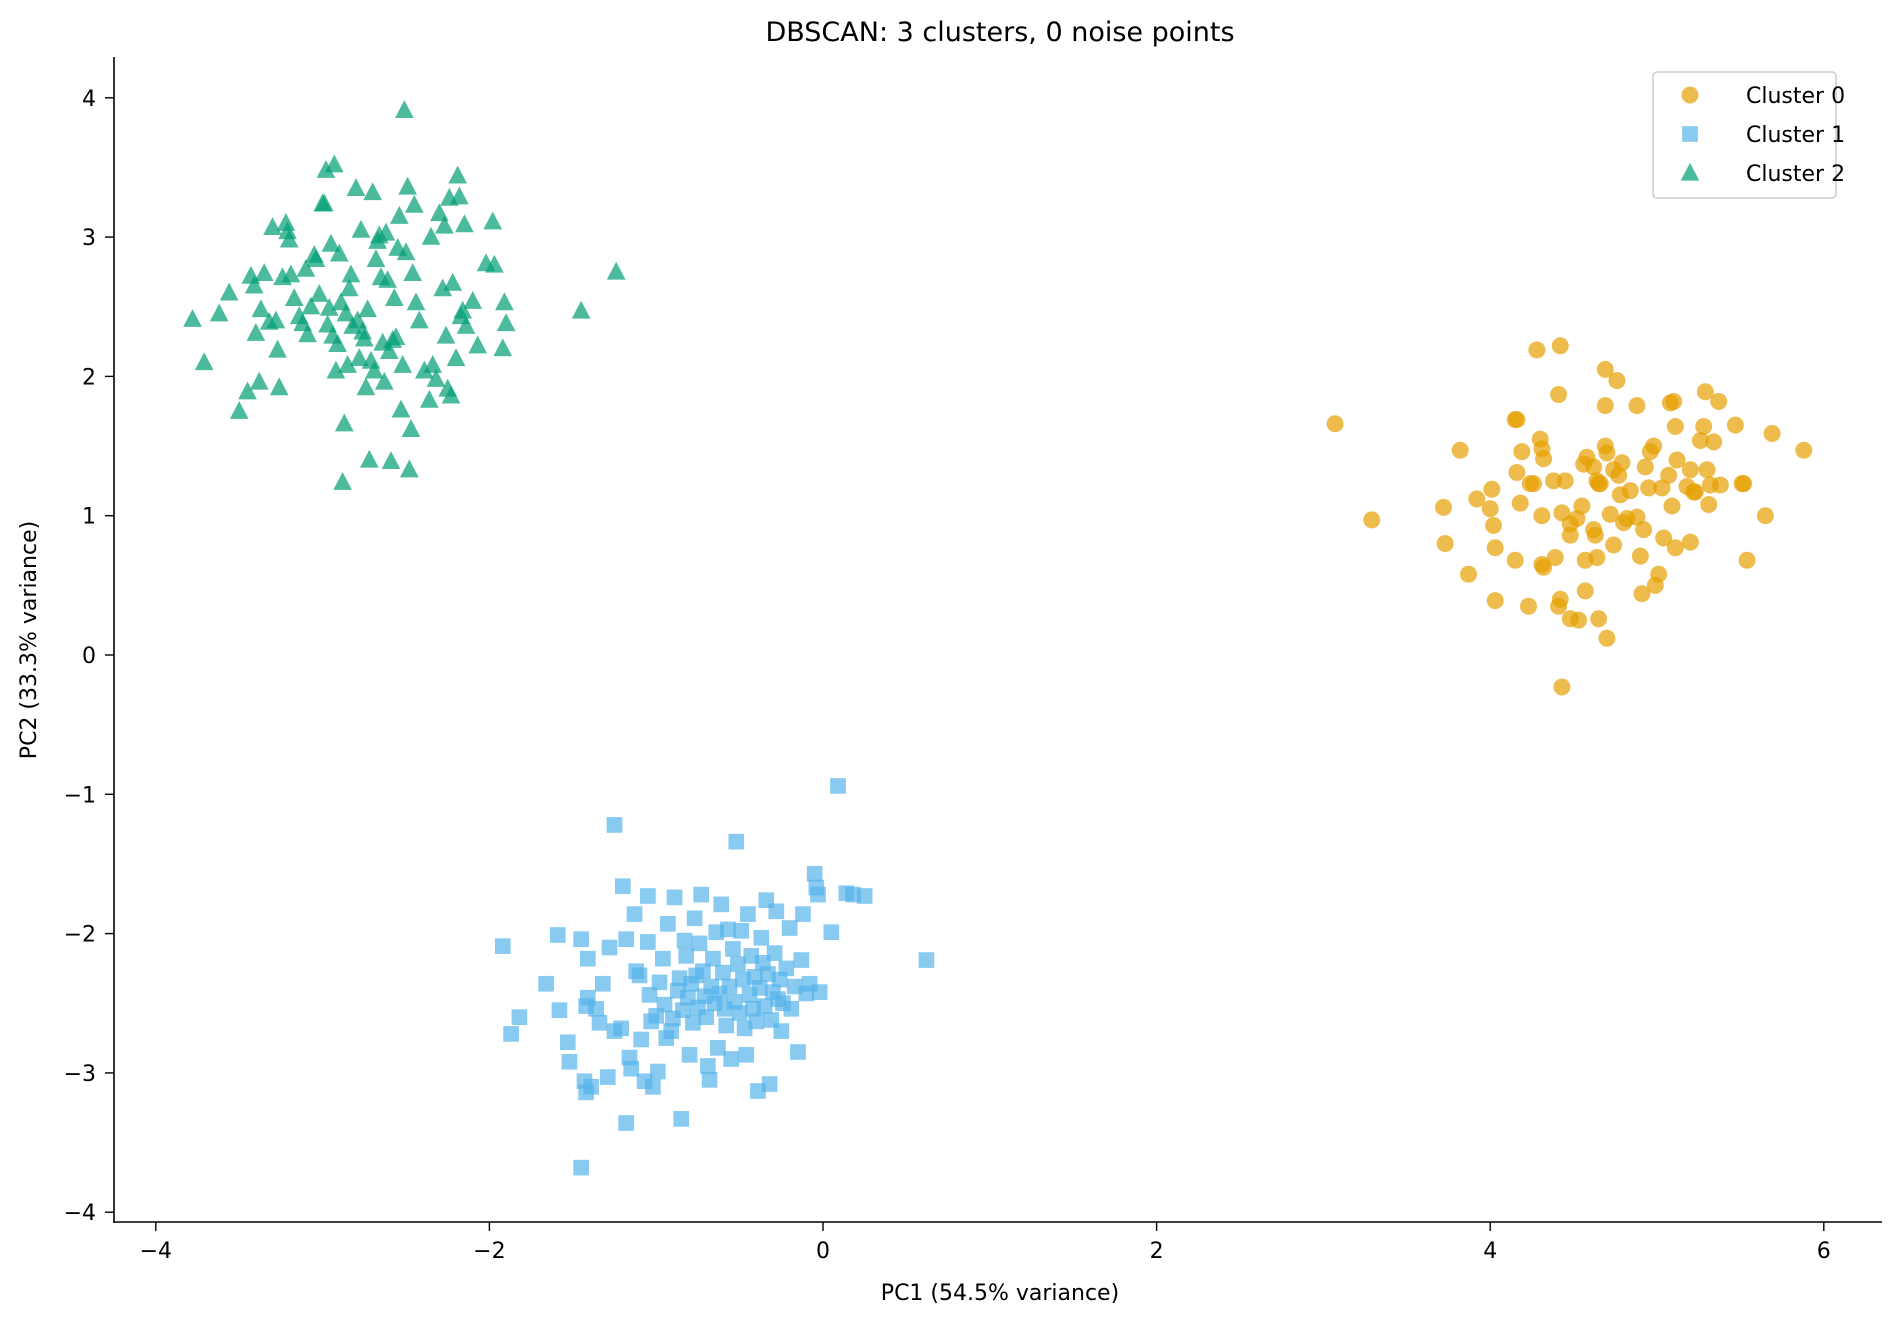 This screenshot has width=1900, height=1324. What do you see at coordinates (1690, 95) in the screenshot?
I see `circle-legend-icon` at bounding box center [1690, 95].